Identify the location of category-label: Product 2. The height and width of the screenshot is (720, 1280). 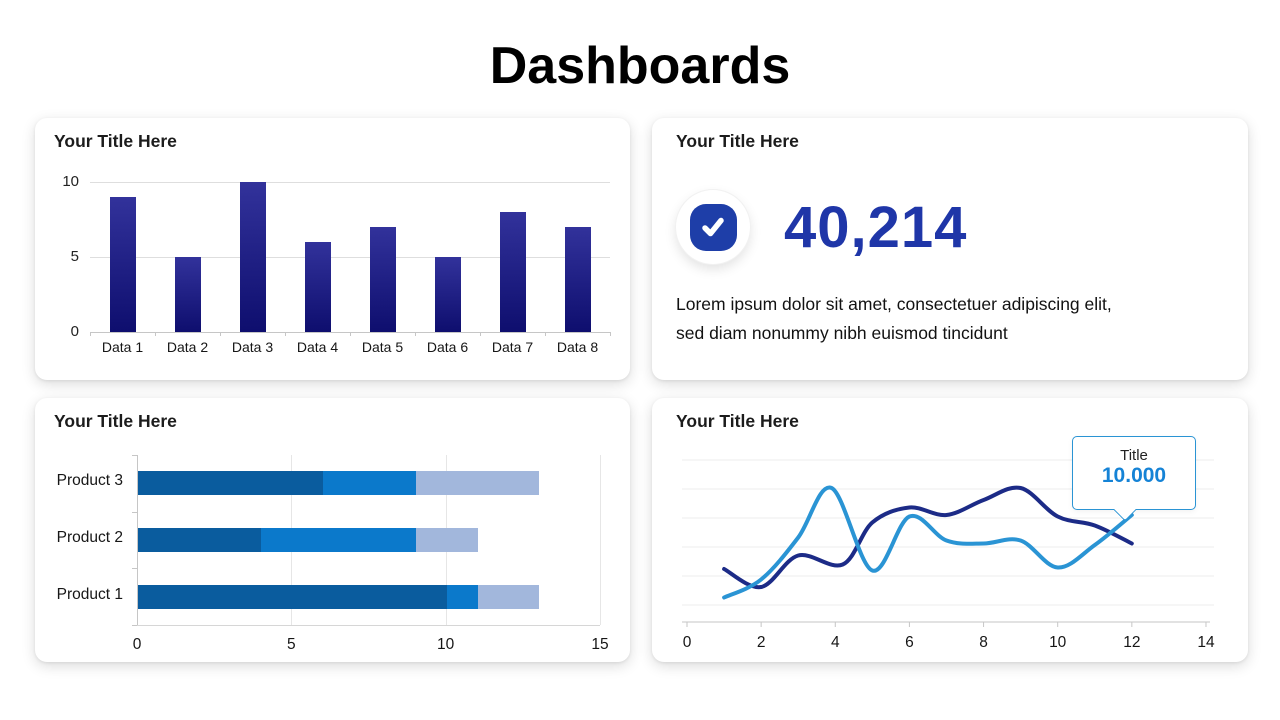
(89, 537).